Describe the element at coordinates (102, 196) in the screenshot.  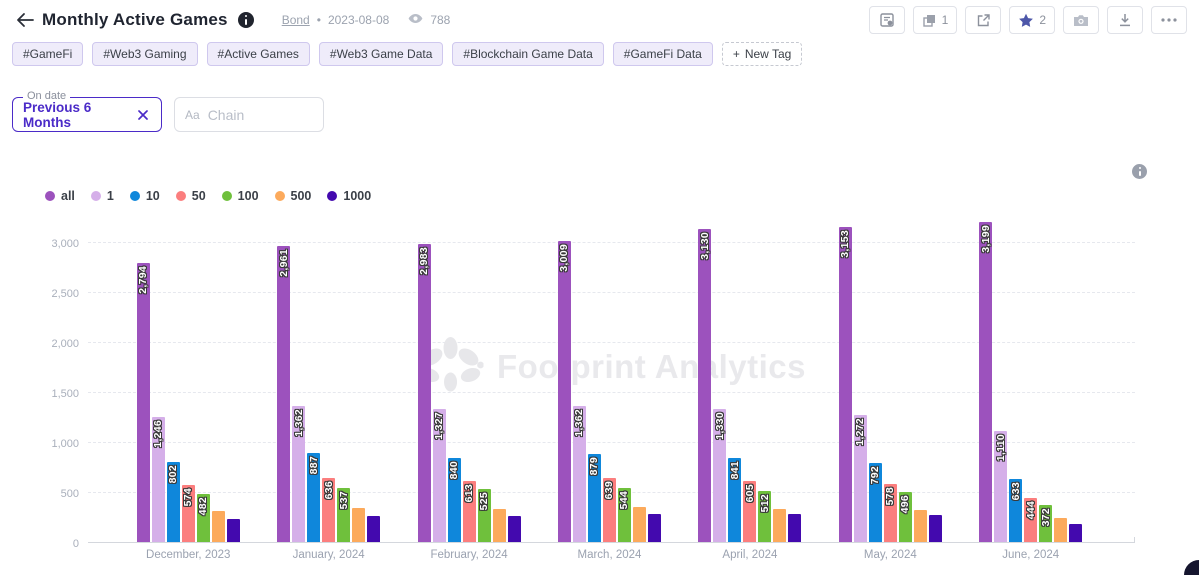
I see `legend-item-1: 1` at that location.